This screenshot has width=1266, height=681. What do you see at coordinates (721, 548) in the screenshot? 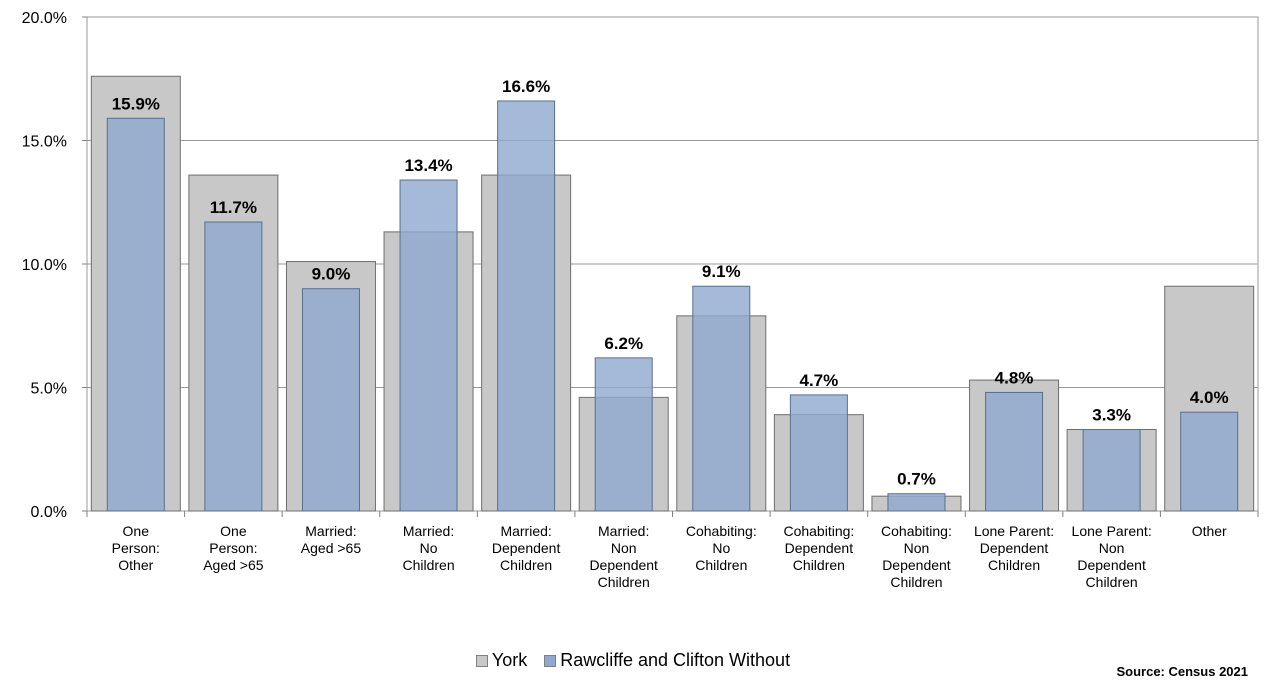
I see `category-label: Cohabiting: No Children` at bounding box center [721, 548].